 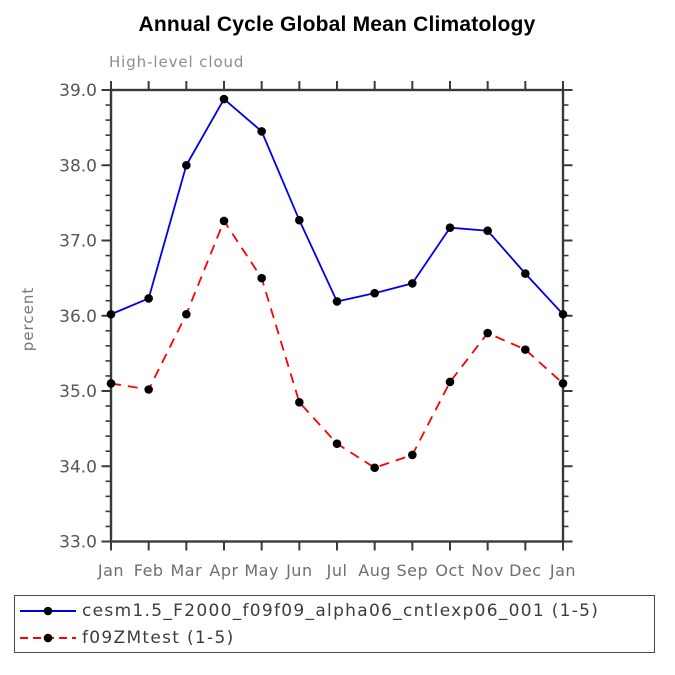 What do you see at coordinates (177, 62) in the screenshot?
I see `chart-subtitle: High-level cloud` at bounding box center [177, 62].